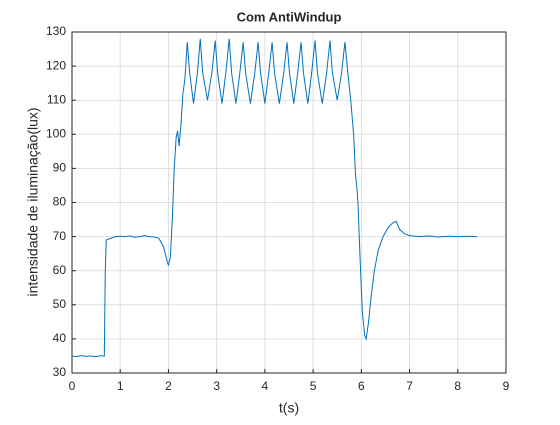 The image size is (560, 425). I want to click on x-tick-label: 7, so click(409, 386).